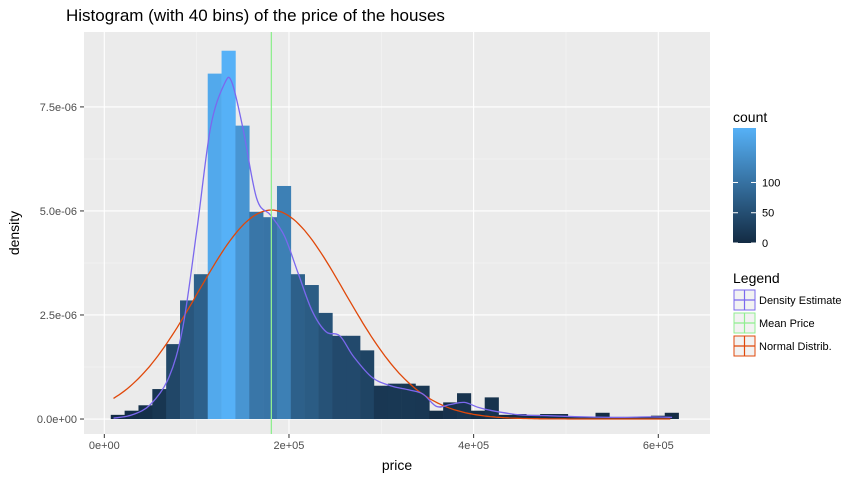  I want to click on x-axis-label: price, so click(397, 465).